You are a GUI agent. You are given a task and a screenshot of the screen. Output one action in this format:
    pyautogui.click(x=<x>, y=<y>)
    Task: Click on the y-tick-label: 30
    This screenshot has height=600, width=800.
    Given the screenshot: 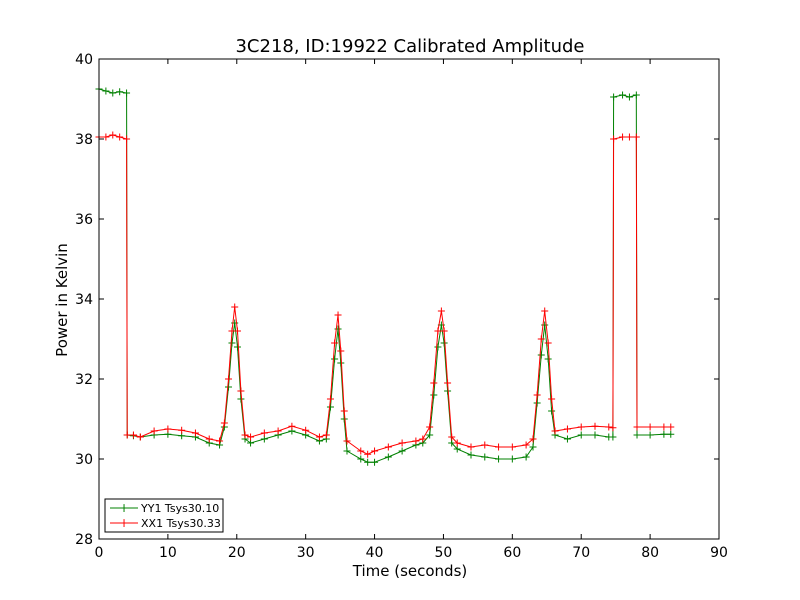 What is the action you would take?
    pyautogui.click(x=84, y=460)
    